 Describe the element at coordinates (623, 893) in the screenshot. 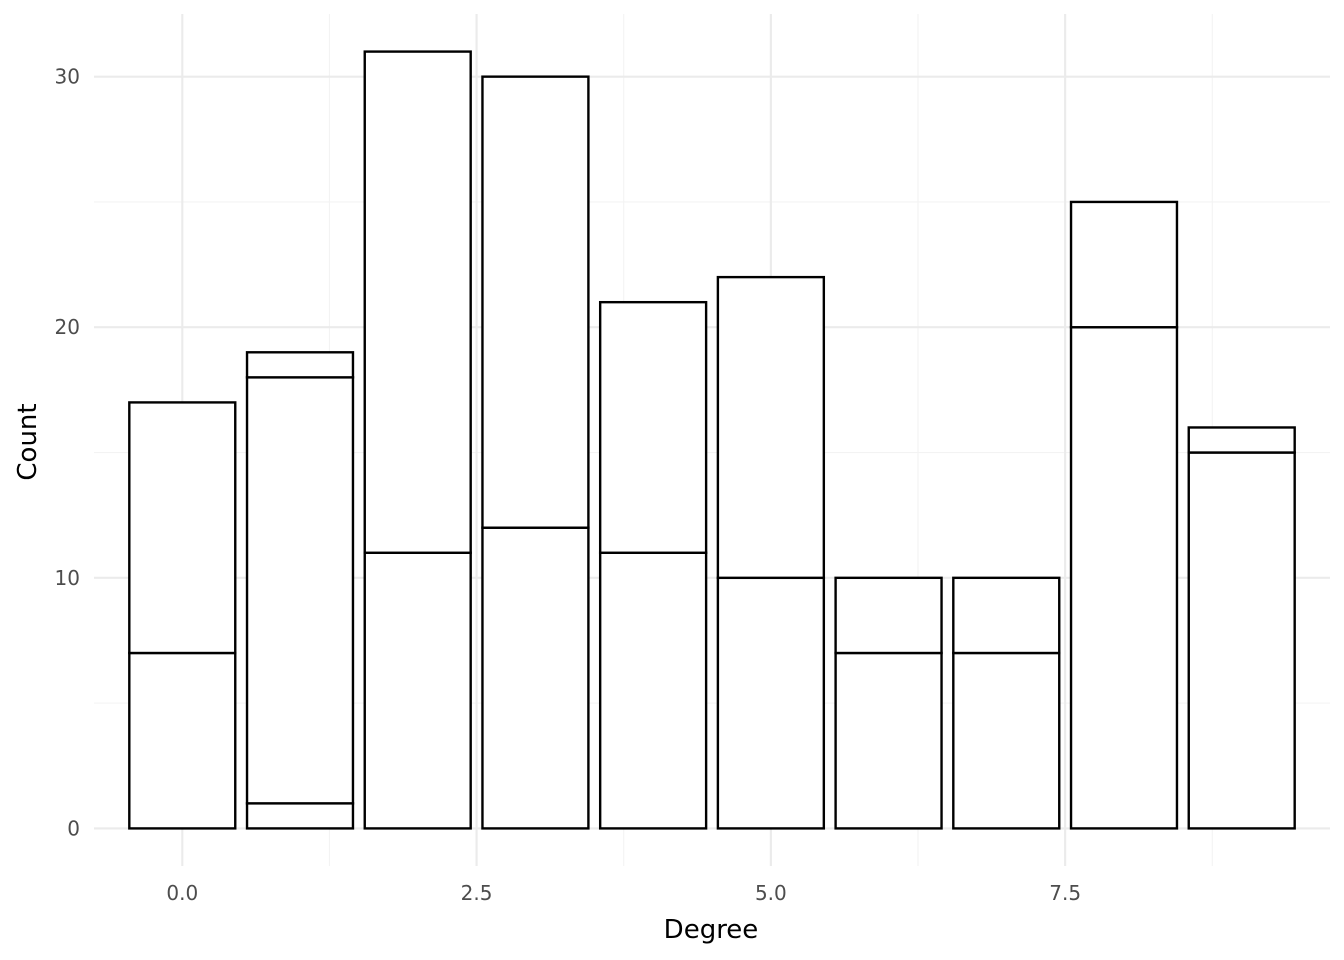

I see `x-axis-ticks: 0.0 2.5 5.0 7.5` at that location.